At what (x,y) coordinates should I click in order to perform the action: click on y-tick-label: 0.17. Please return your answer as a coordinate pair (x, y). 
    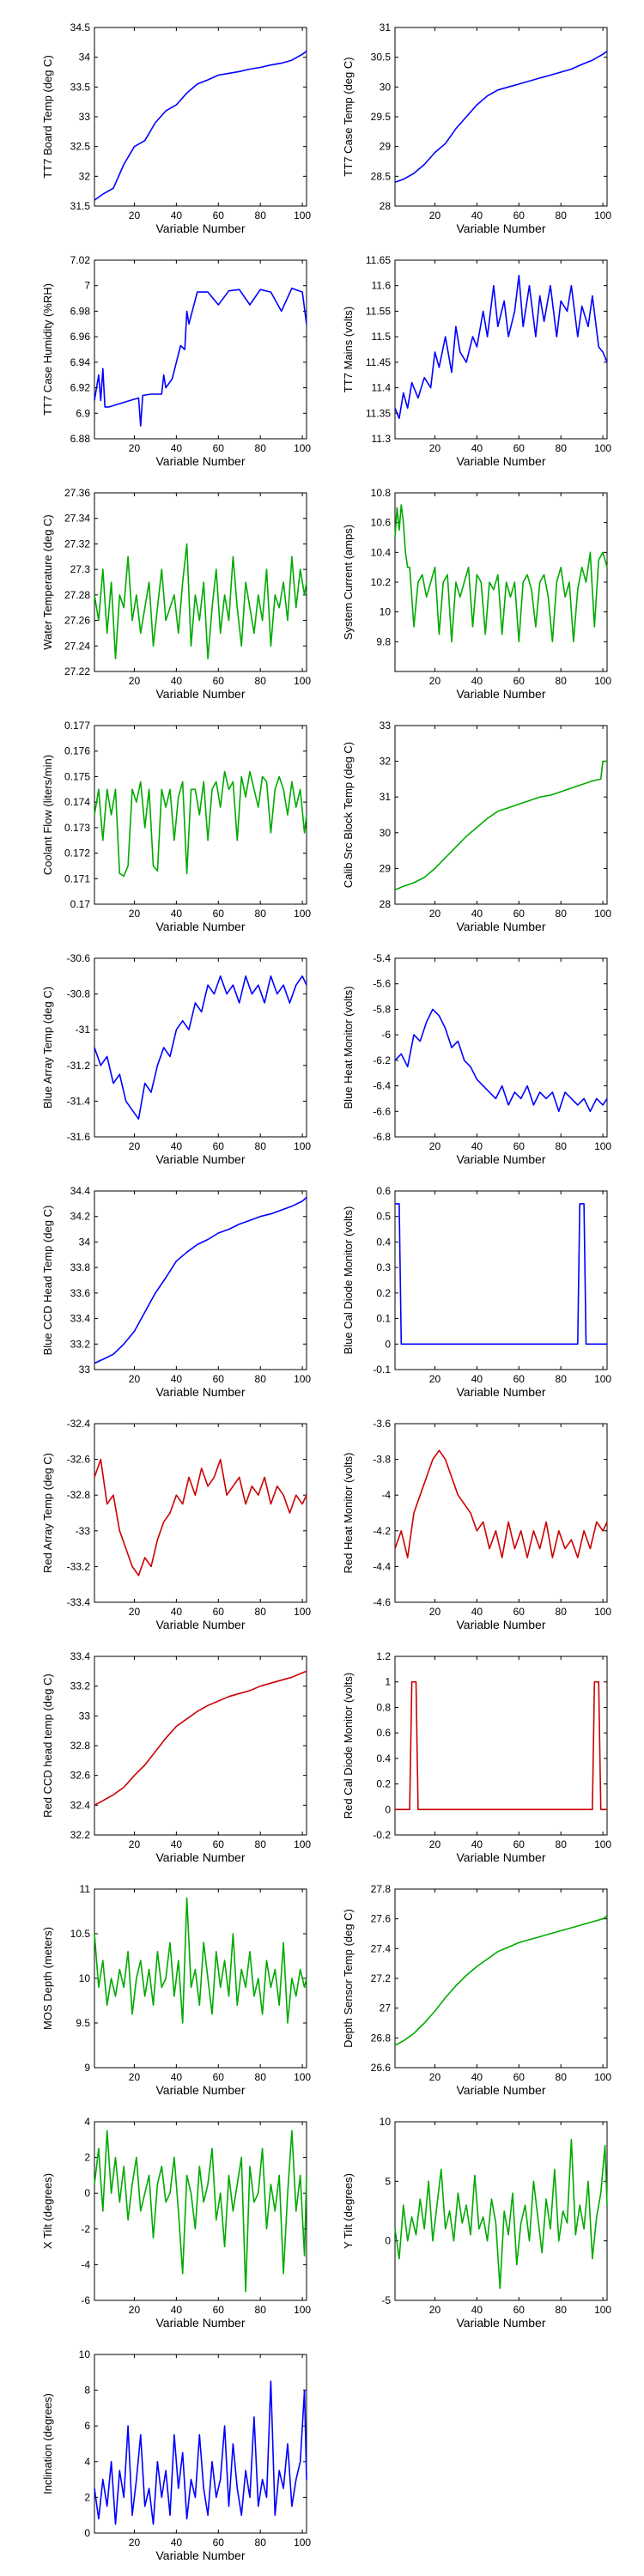
    Looking at the image, I should click on (80, 904).